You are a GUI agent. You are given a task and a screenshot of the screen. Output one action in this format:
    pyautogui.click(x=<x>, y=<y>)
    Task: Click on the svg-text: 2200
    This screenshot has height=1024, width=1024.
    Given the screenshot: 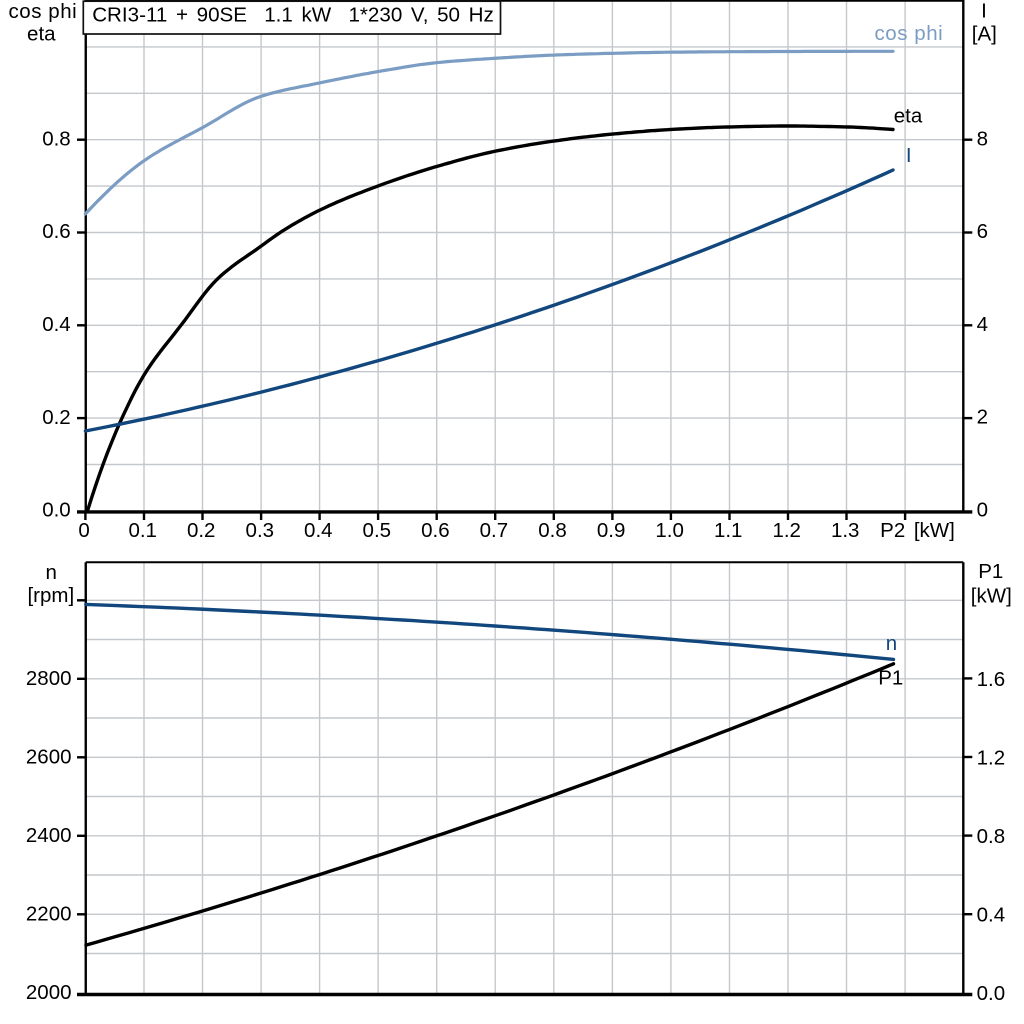 What is the action you would take?
    pyautogui.click(x=49, y=914)
    